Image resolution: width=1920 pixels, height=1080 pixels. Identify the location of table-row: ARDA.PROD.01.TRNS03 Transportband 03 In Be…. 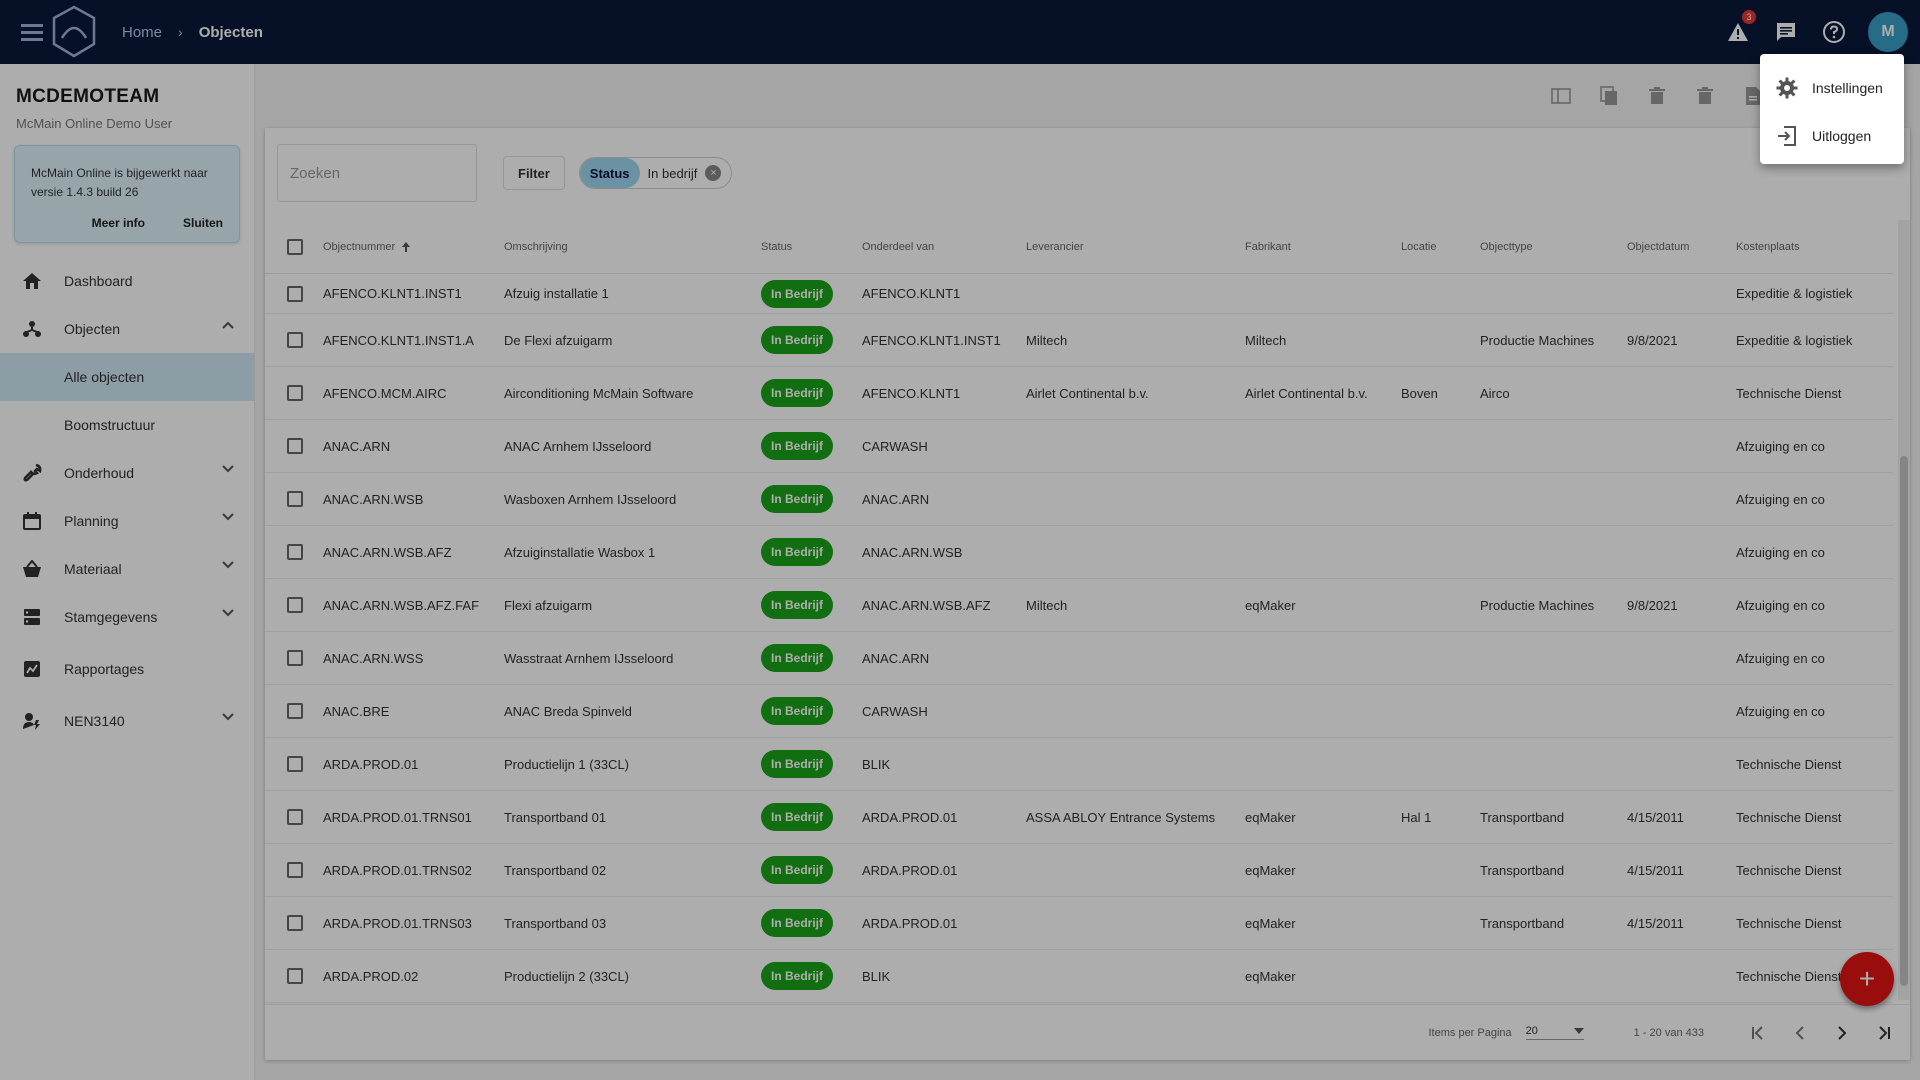
(1079, 923).